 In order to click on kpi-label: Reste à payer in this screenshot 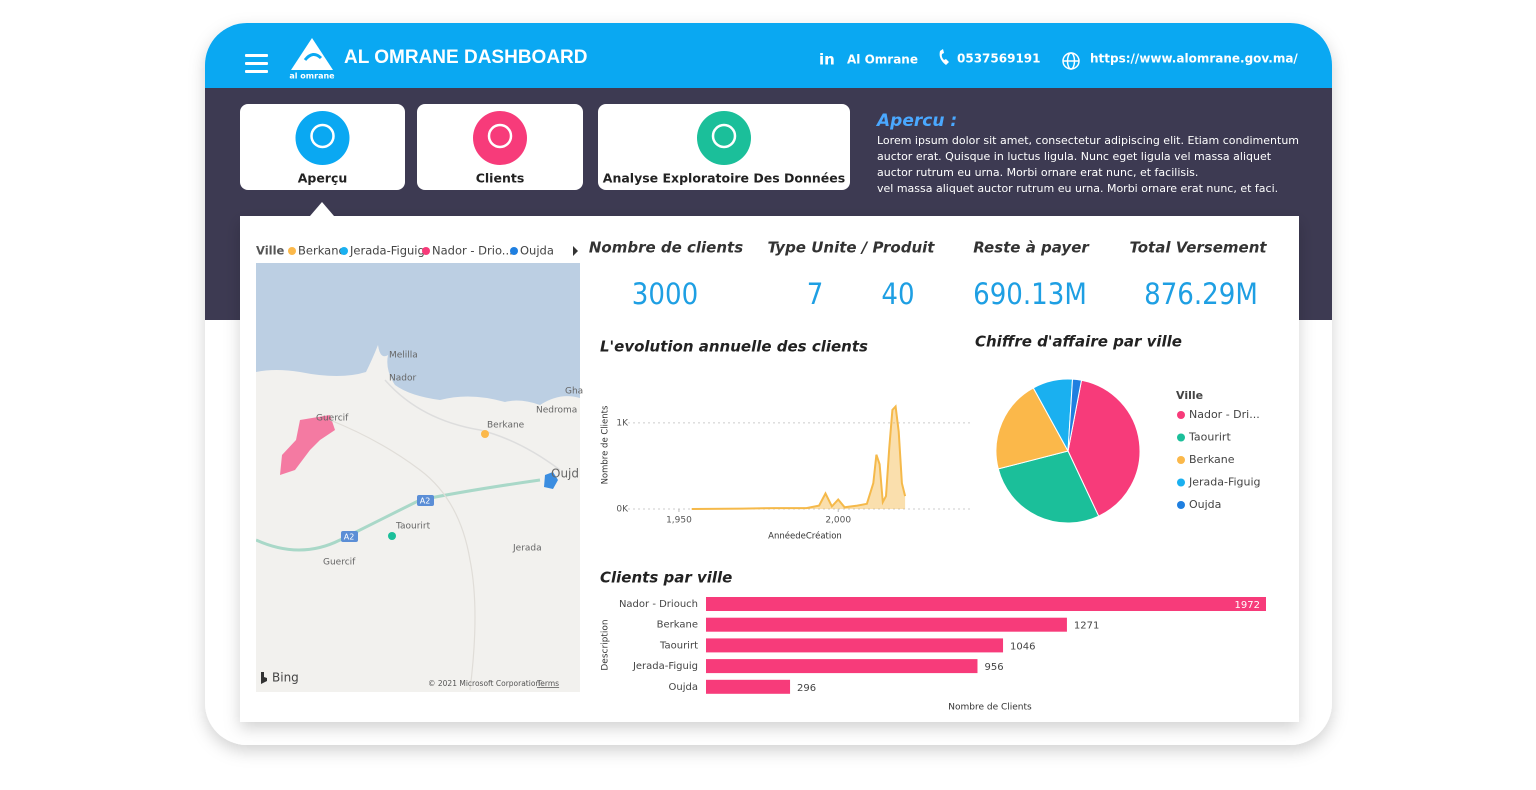, I will do `click(1031, 248)`.